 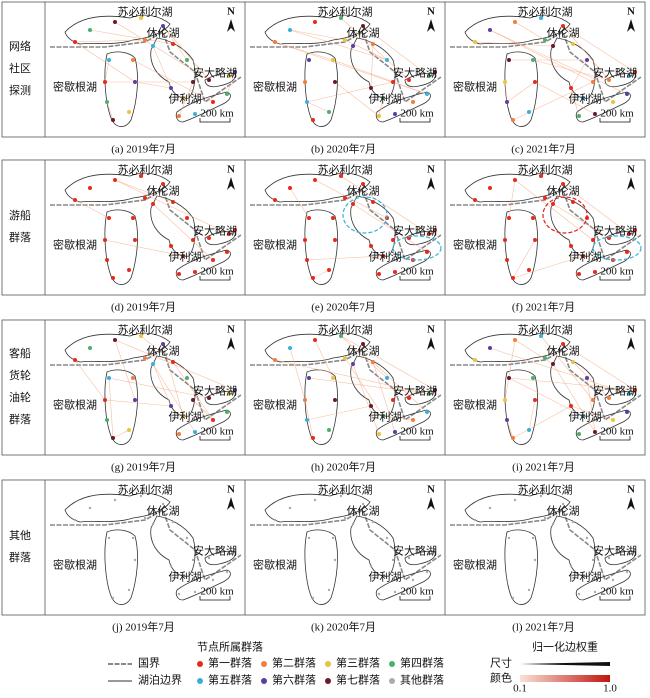 What do you see at coordinates (392, 681) in the screenshot?
I see `legend-swatch` at bounding box center [392, 681].